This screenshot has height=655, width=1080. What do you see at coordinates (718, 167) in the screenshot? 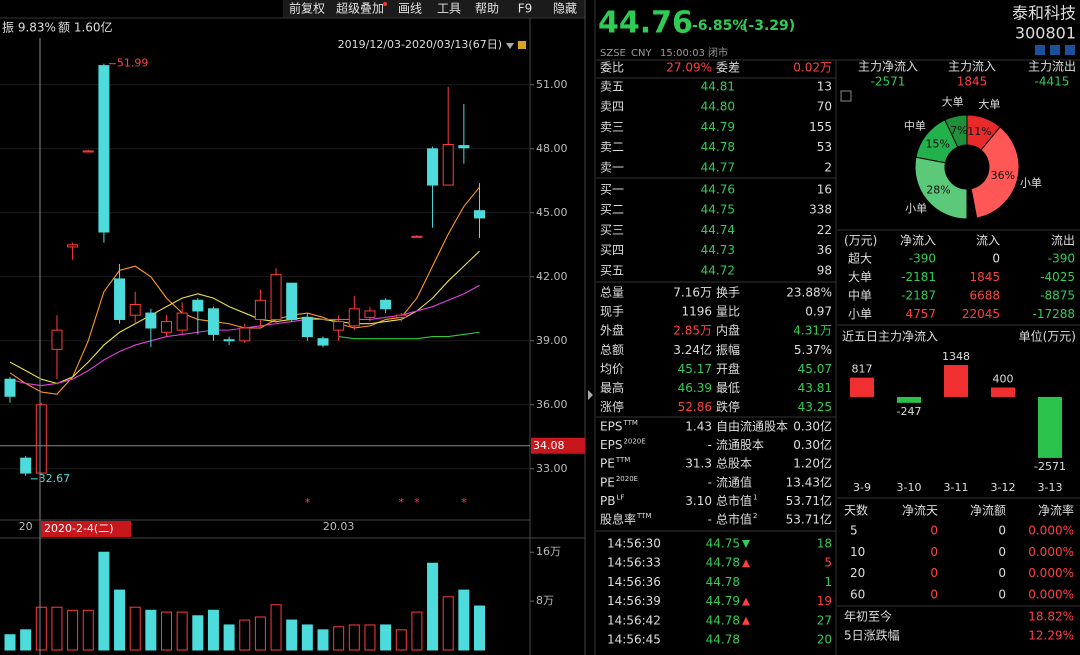
I see `book-price: 44.77` at bounding box center [718, 167].